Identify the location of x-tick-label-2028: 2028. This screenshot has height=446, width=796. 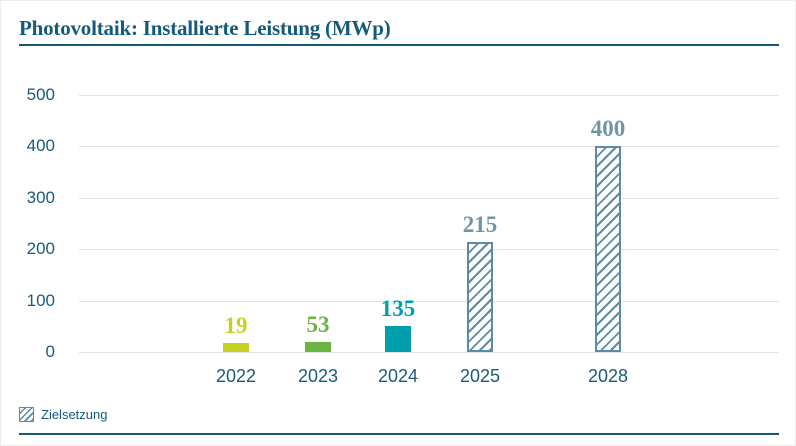
(608, 376).